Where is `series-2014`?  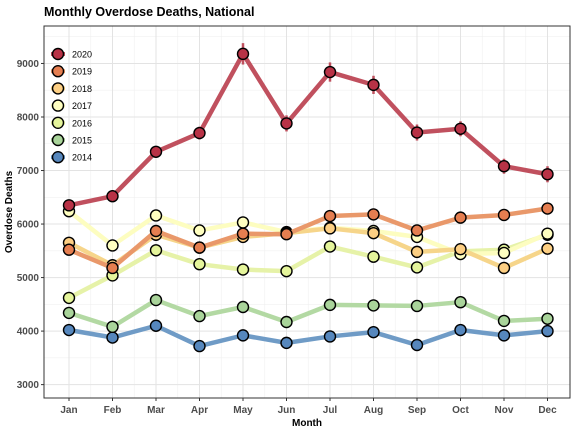 series-2014 is located at coordinates (308, 336).